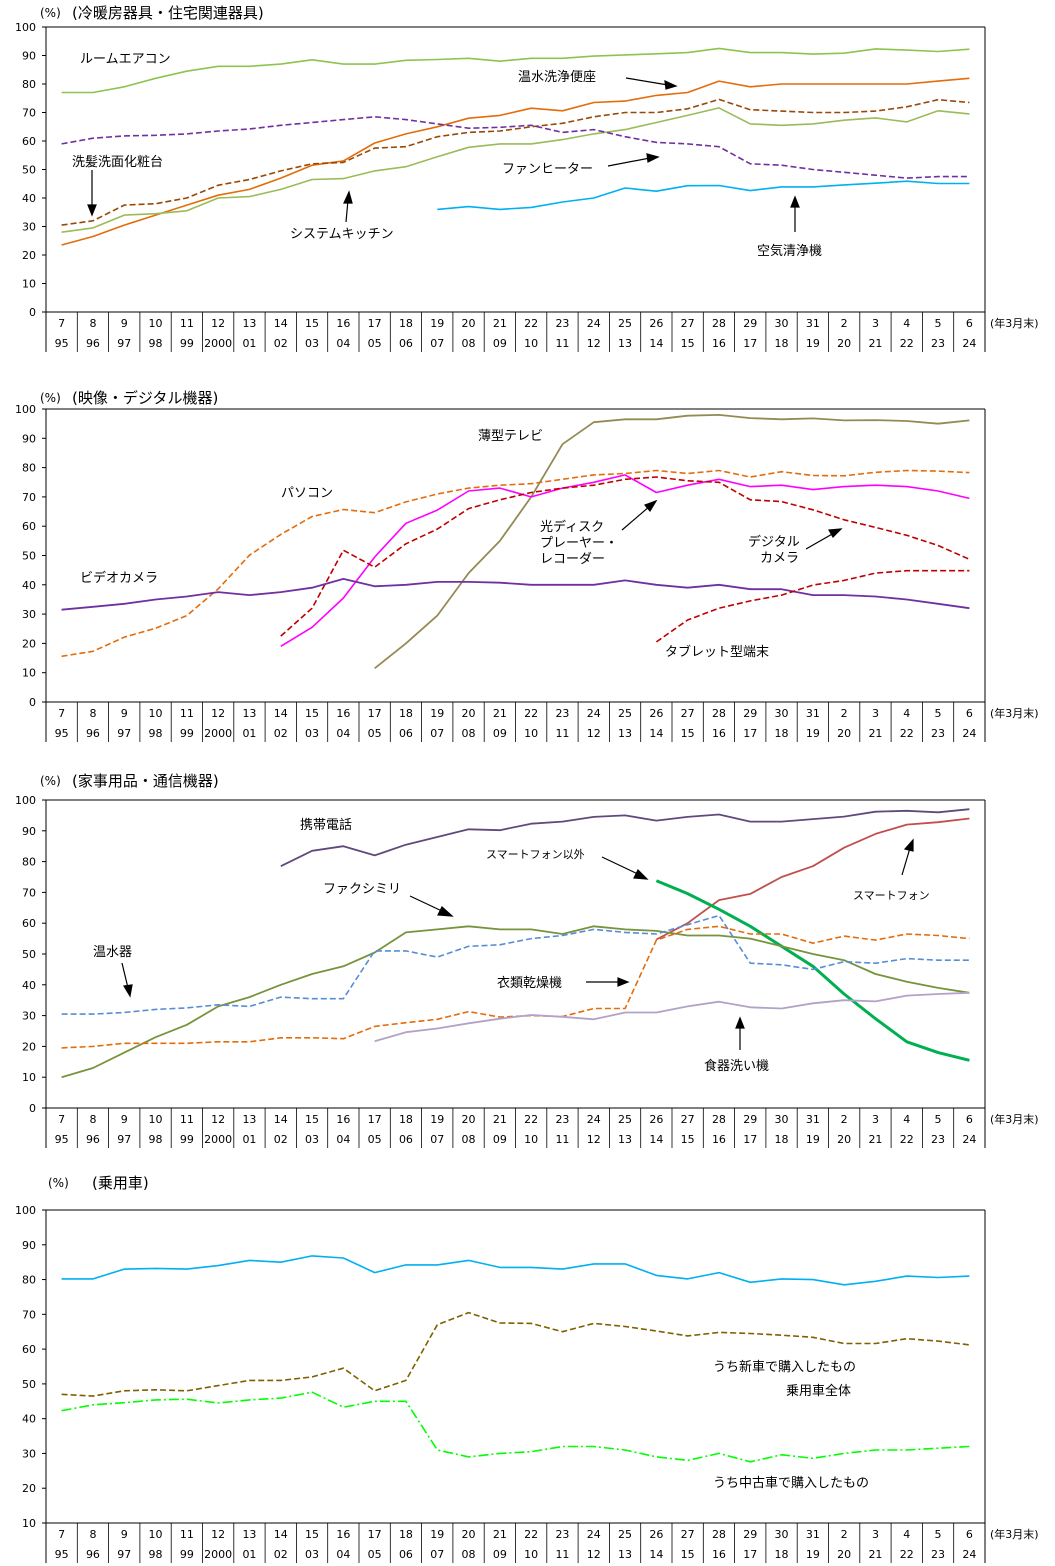 This screenshot has width=1055, height=1566. I want to click on panel-3-series, so click(515, 943).